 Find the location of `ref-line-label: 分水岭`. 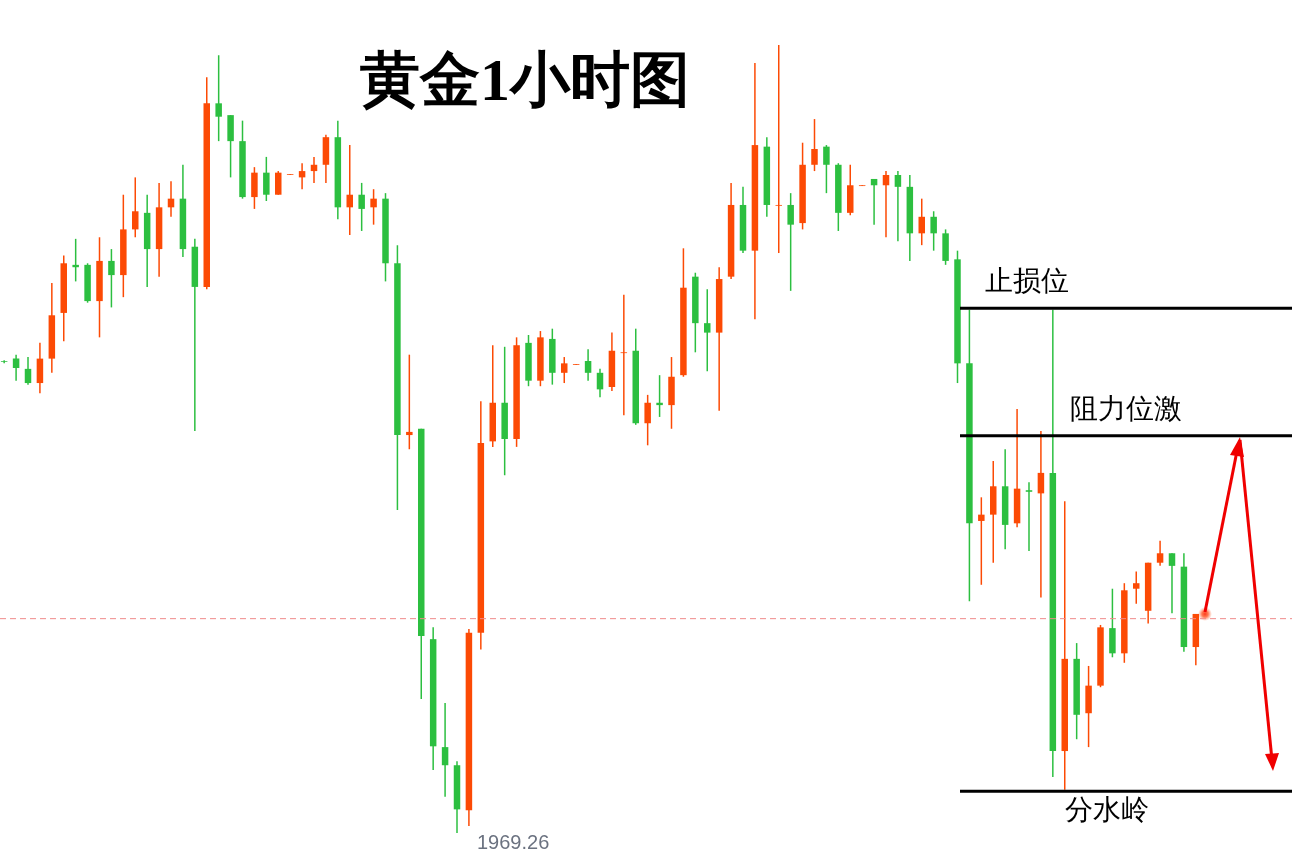

ref-line-label: 分水岭 is located at coordinates (1107, 810).